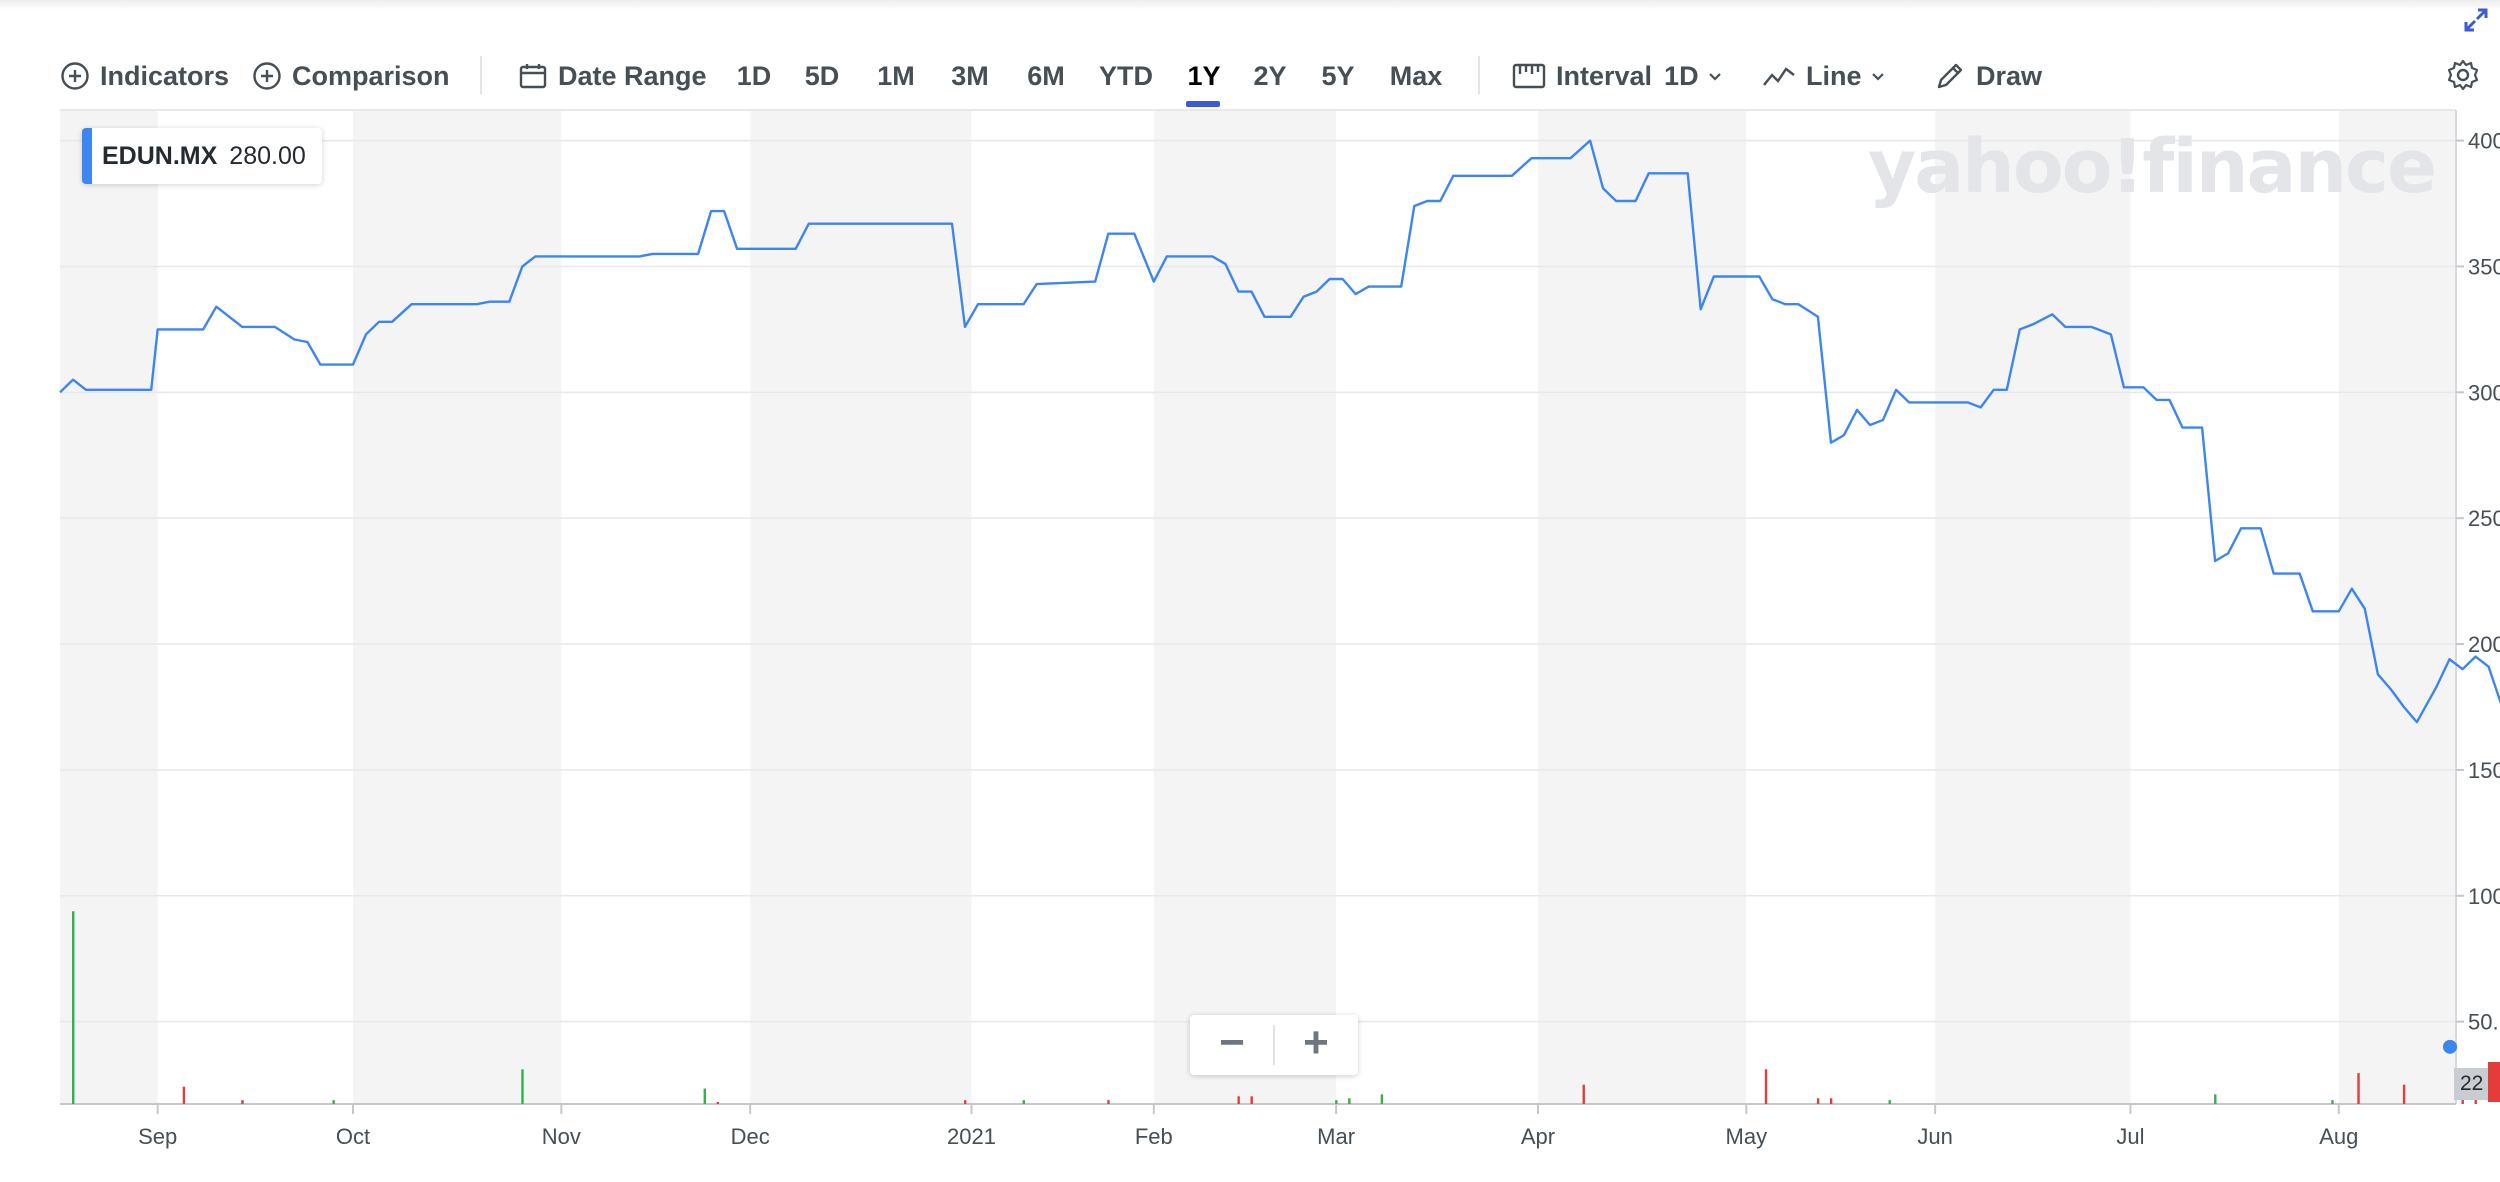 The width and height of the screenshot is (2500, 1182). What do you see at coordinates (1747, 1136) in the screenshot?
I see `x-tick-label: May` at bounding box center [1747, 1136].